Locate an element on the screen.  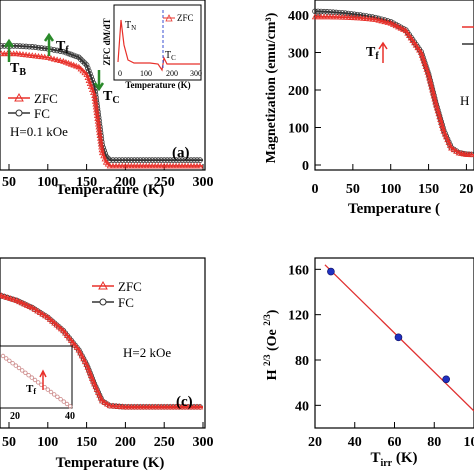
panel-c-inset-tf-arrow-icon is located at coordinates (43, 379).